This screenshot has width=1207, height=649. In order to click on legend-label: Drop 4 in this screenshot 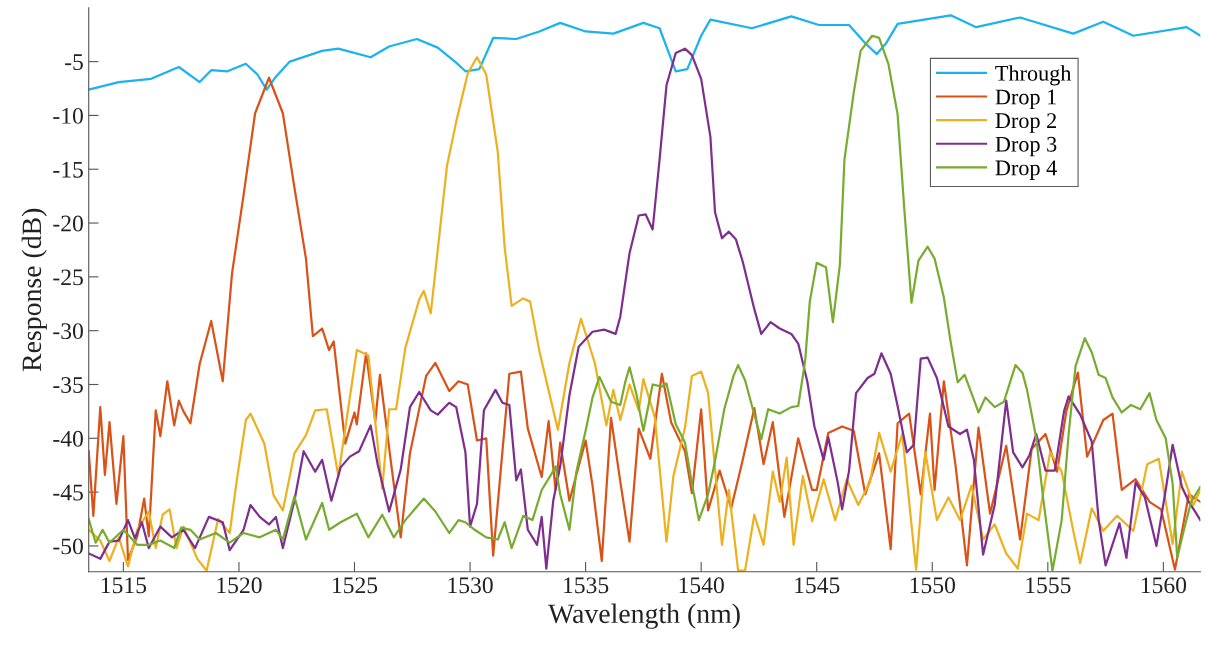, I will do `click(1026, 170)`.